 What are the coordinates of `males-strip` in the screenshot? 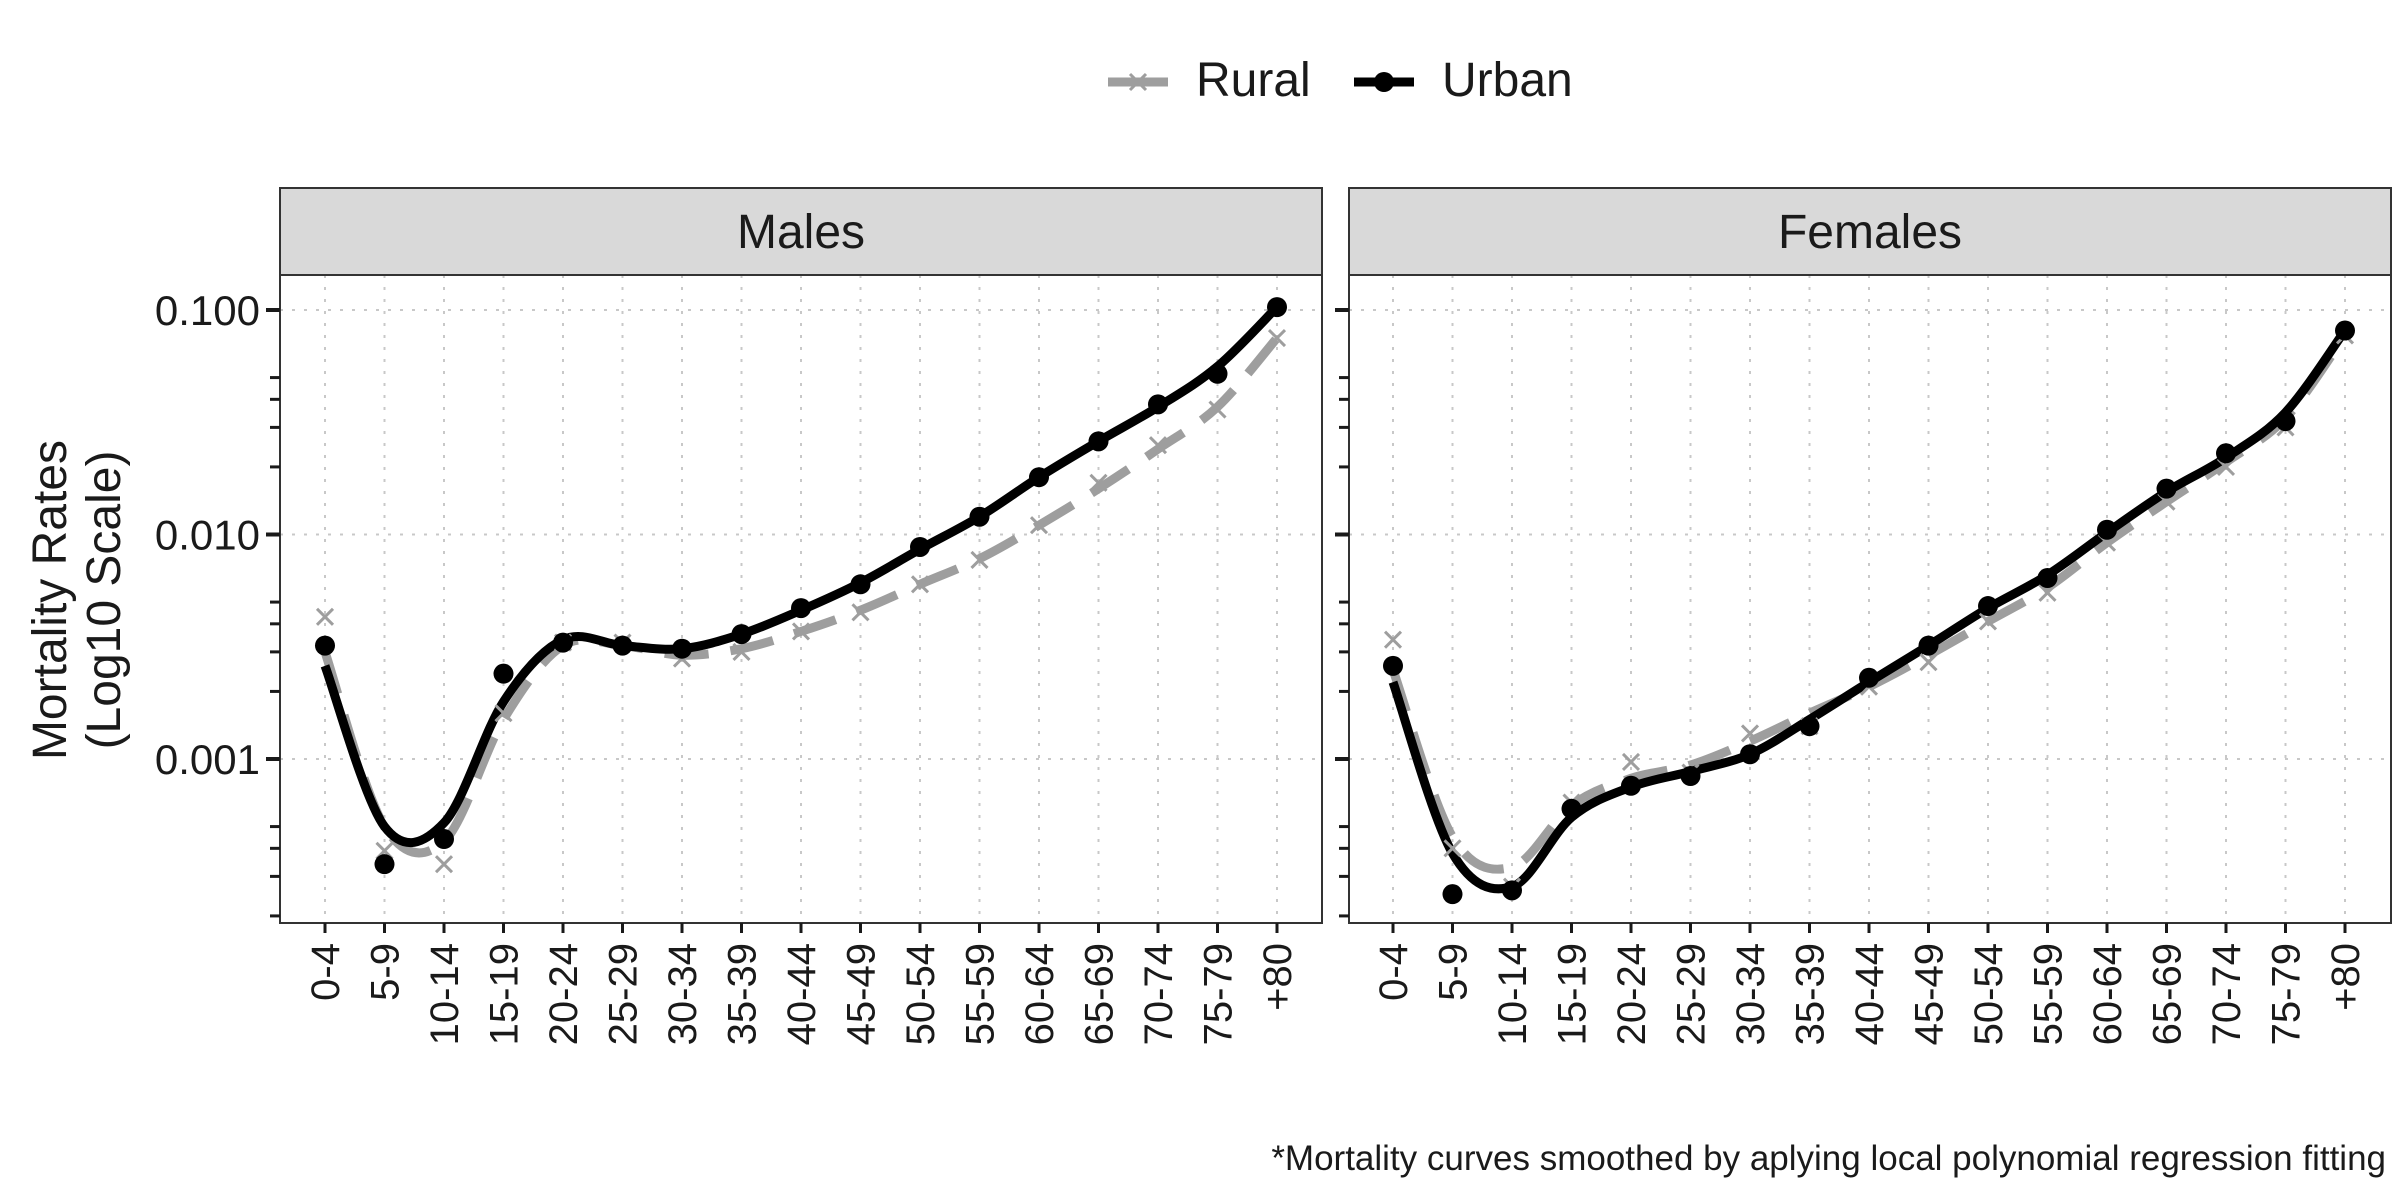 It's located at (801, 231).